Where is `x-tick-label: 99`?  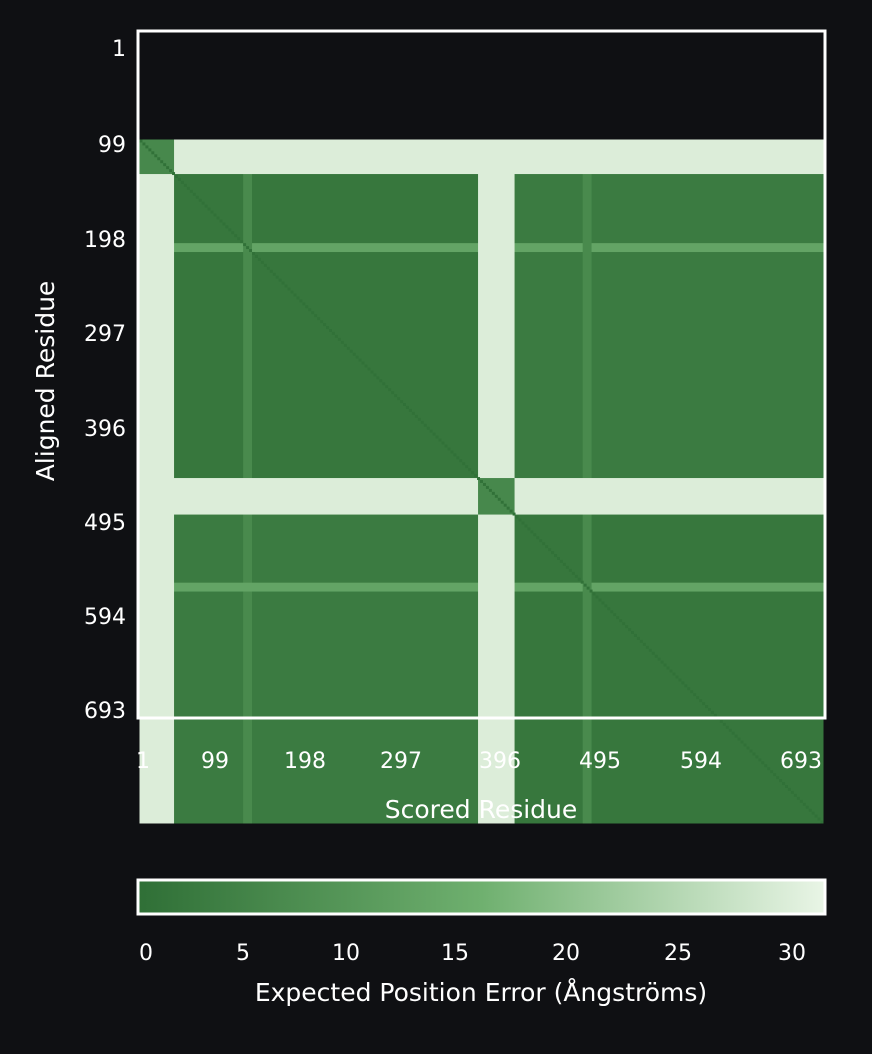 x-tick-label: 99 is located at coordinates (215, 761).